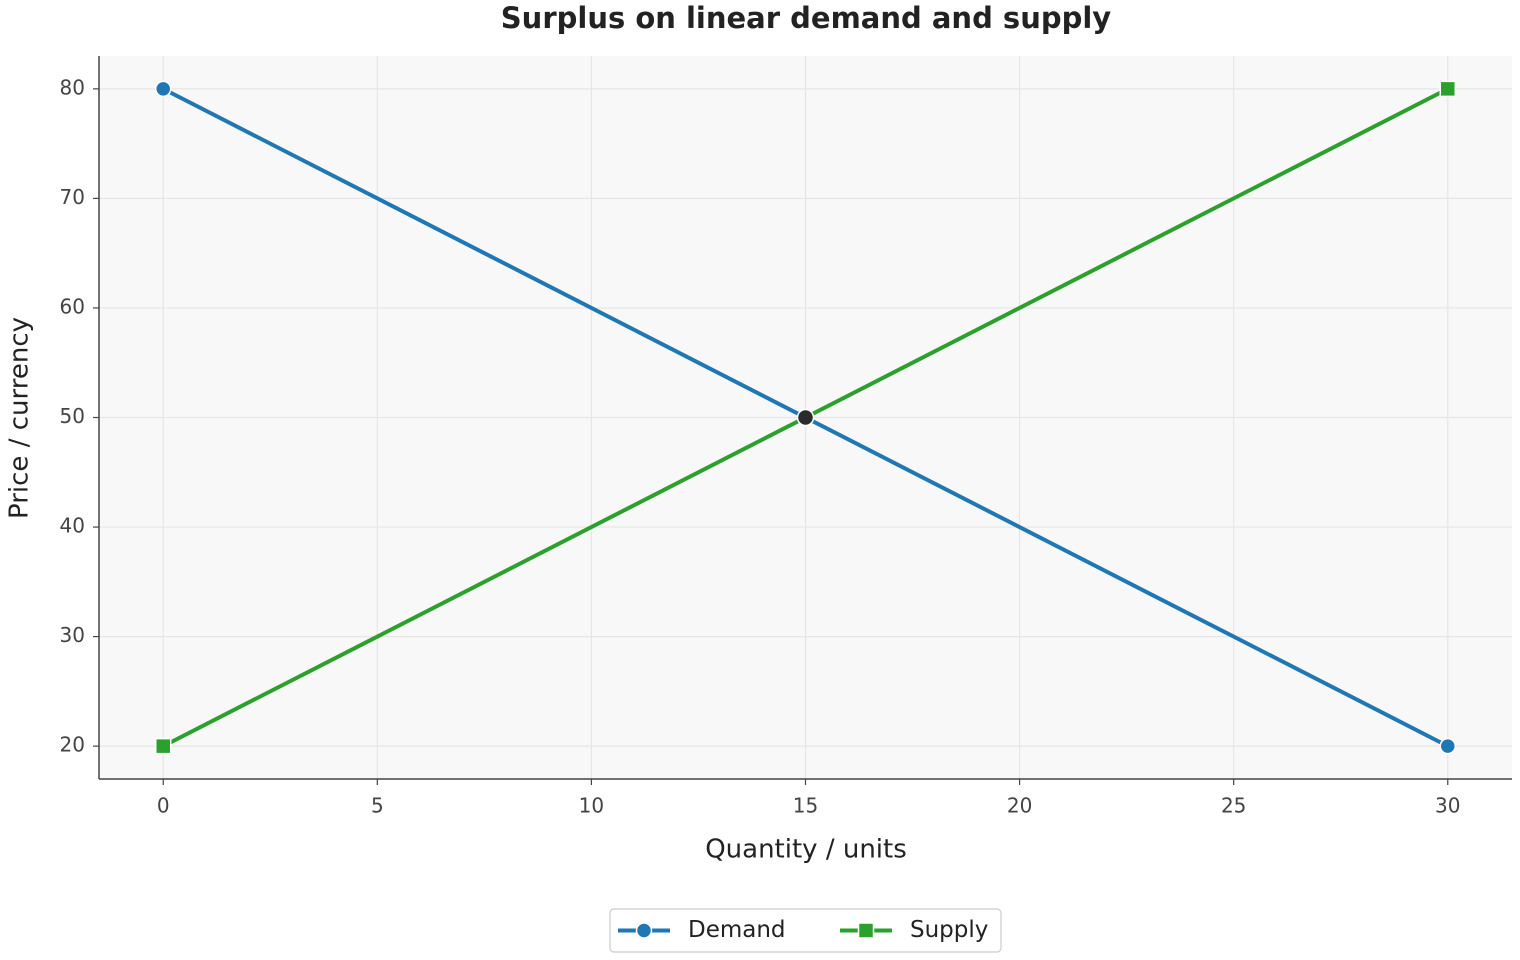 The height and width of the screenshot is (960, 1520). What do you see at coordinates (591, 806) in the screenshot?
I see `x-tick-label: 10` at bounding box center [591, 806].